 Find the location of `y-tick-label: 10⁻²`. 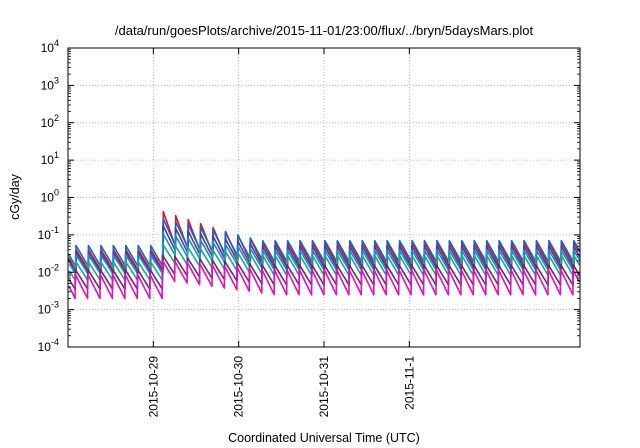

y-tick-label: 10⁻² is located at coordinates (48, 270).